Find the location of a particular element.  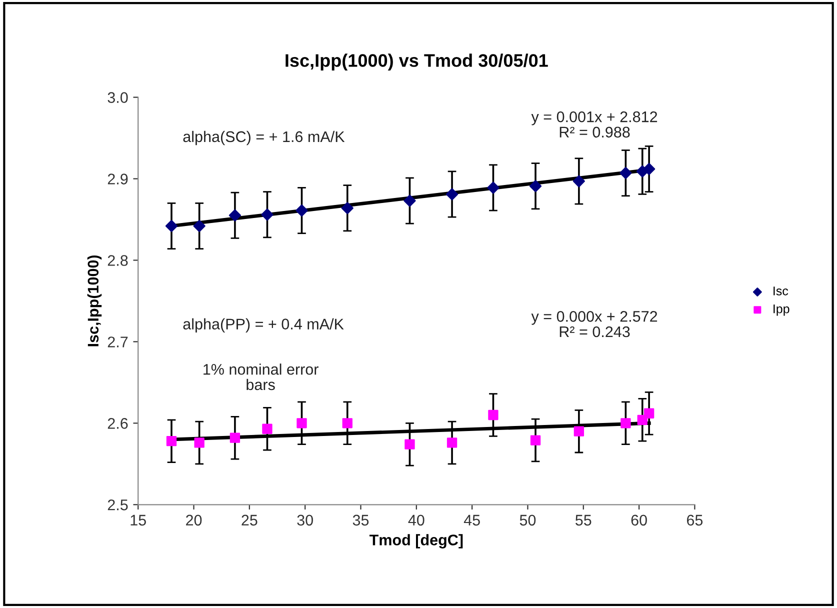

annotation: y = 0.001x + 2.812 R² = 0.988 is located at coordinates (594, 124).